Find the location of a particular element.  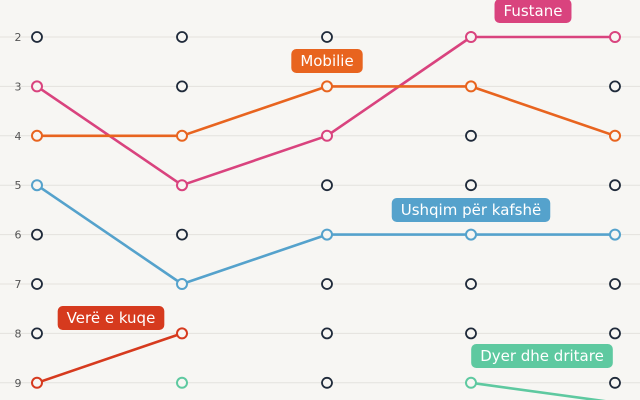

series-label: Dyer dhe dritare is located at coordinates (542, 356).